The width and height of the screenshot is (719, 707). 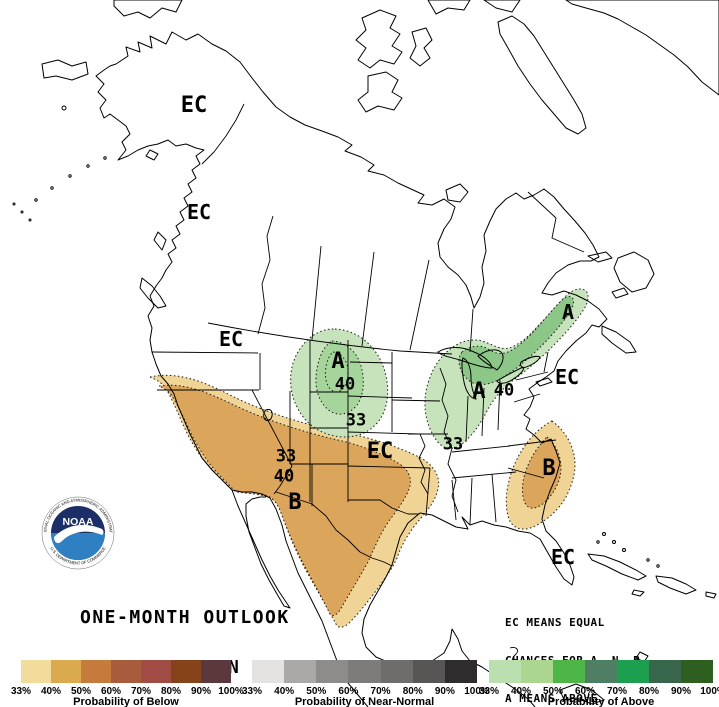 What do you see at coordinates (620, 293) in the screenshot?
I see `island-pei` at bounding box center [620, 293].